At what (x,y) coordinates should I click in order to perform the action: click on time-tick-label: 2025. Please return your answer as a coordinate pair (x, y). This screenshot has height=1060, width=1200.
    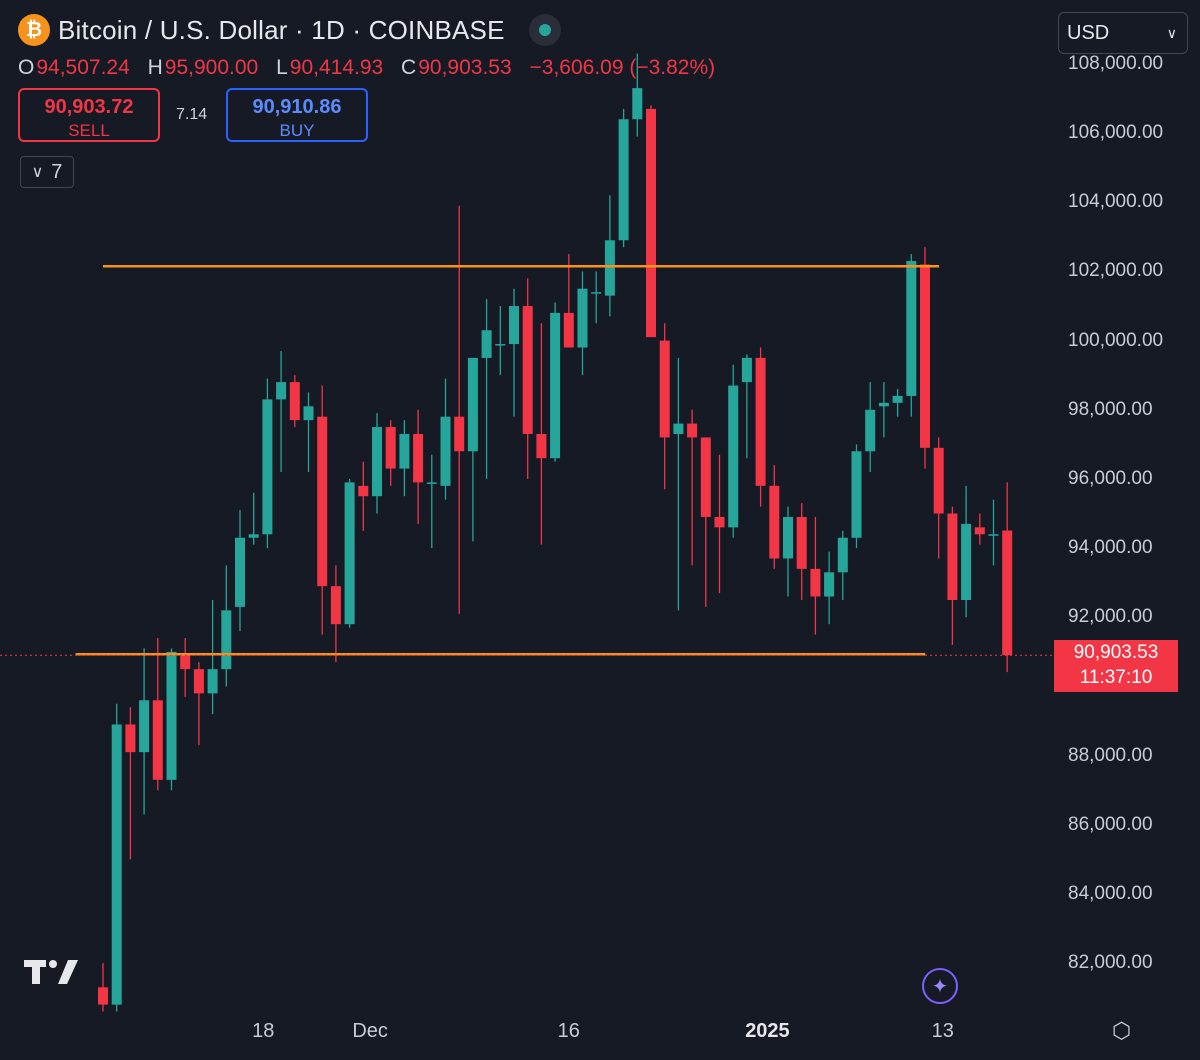
    Looking at the image, I should click on (767, 1031).